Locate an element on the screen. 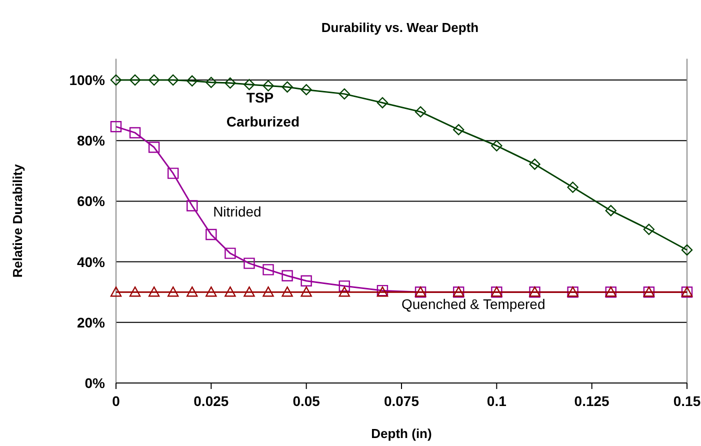 The height and width of the screenshot is (446, 701). x-tick-label: 0.05 is located at coordinates (306, 401).